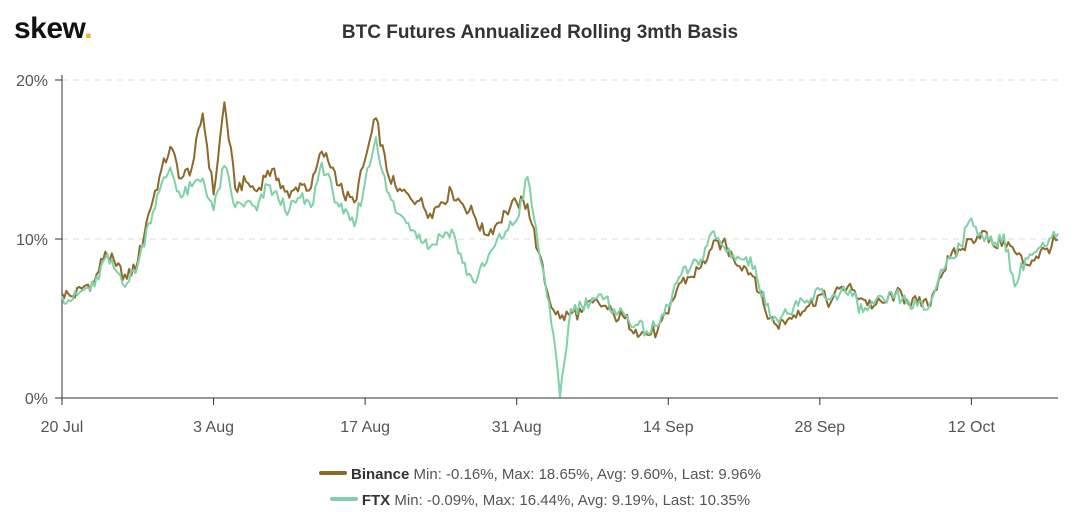  I want to click on y-tick-label: 0%, so click(36, 399).